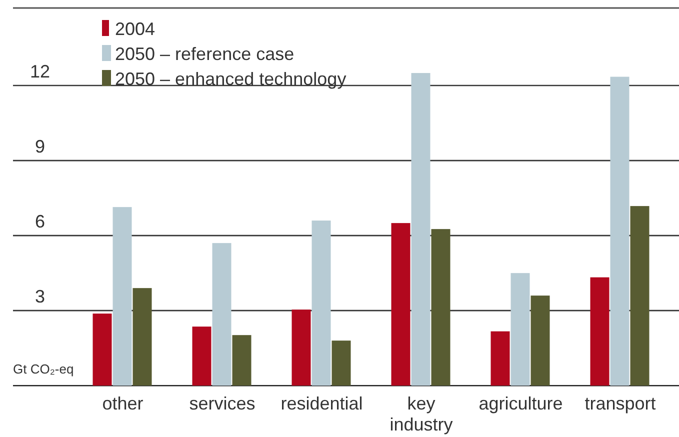 This screenshot has height=437, width=679. What do you see at coordinates (43, 369) in the screenshot?
I see `y-axis-title: Gt CO₂-eq` at bounding box center [43, 369].